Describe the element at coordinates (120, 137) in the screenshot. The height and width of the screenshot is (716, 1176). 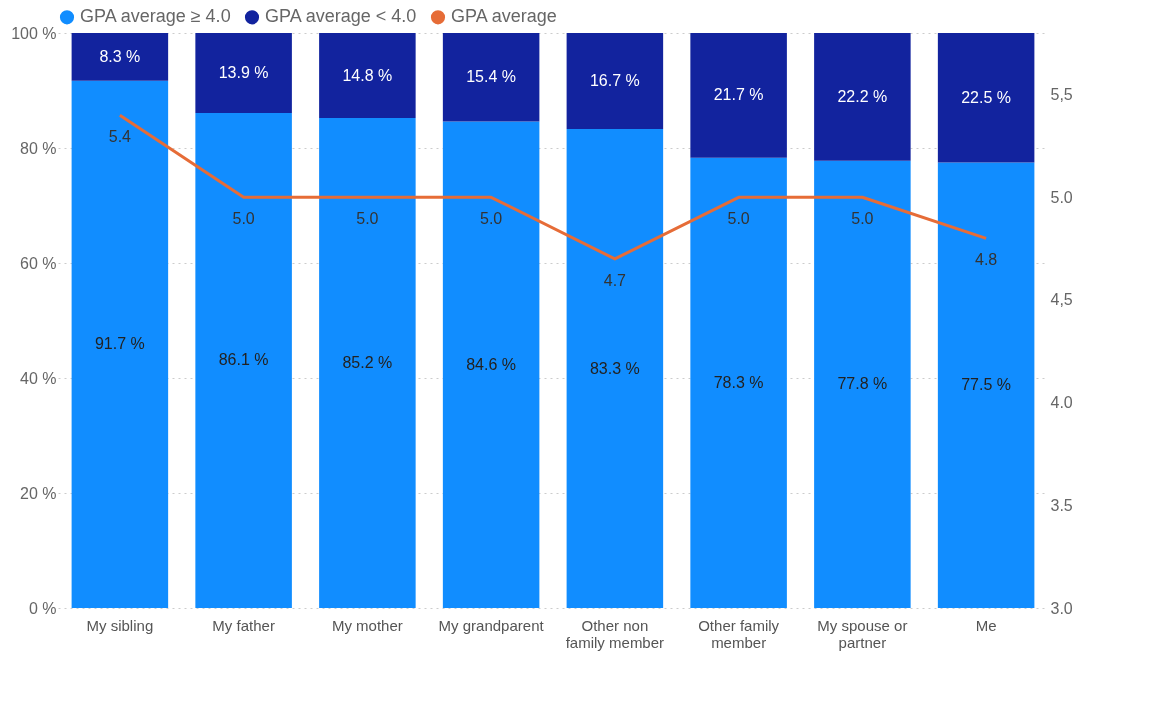
I see `data-label: 5.4` at that location.